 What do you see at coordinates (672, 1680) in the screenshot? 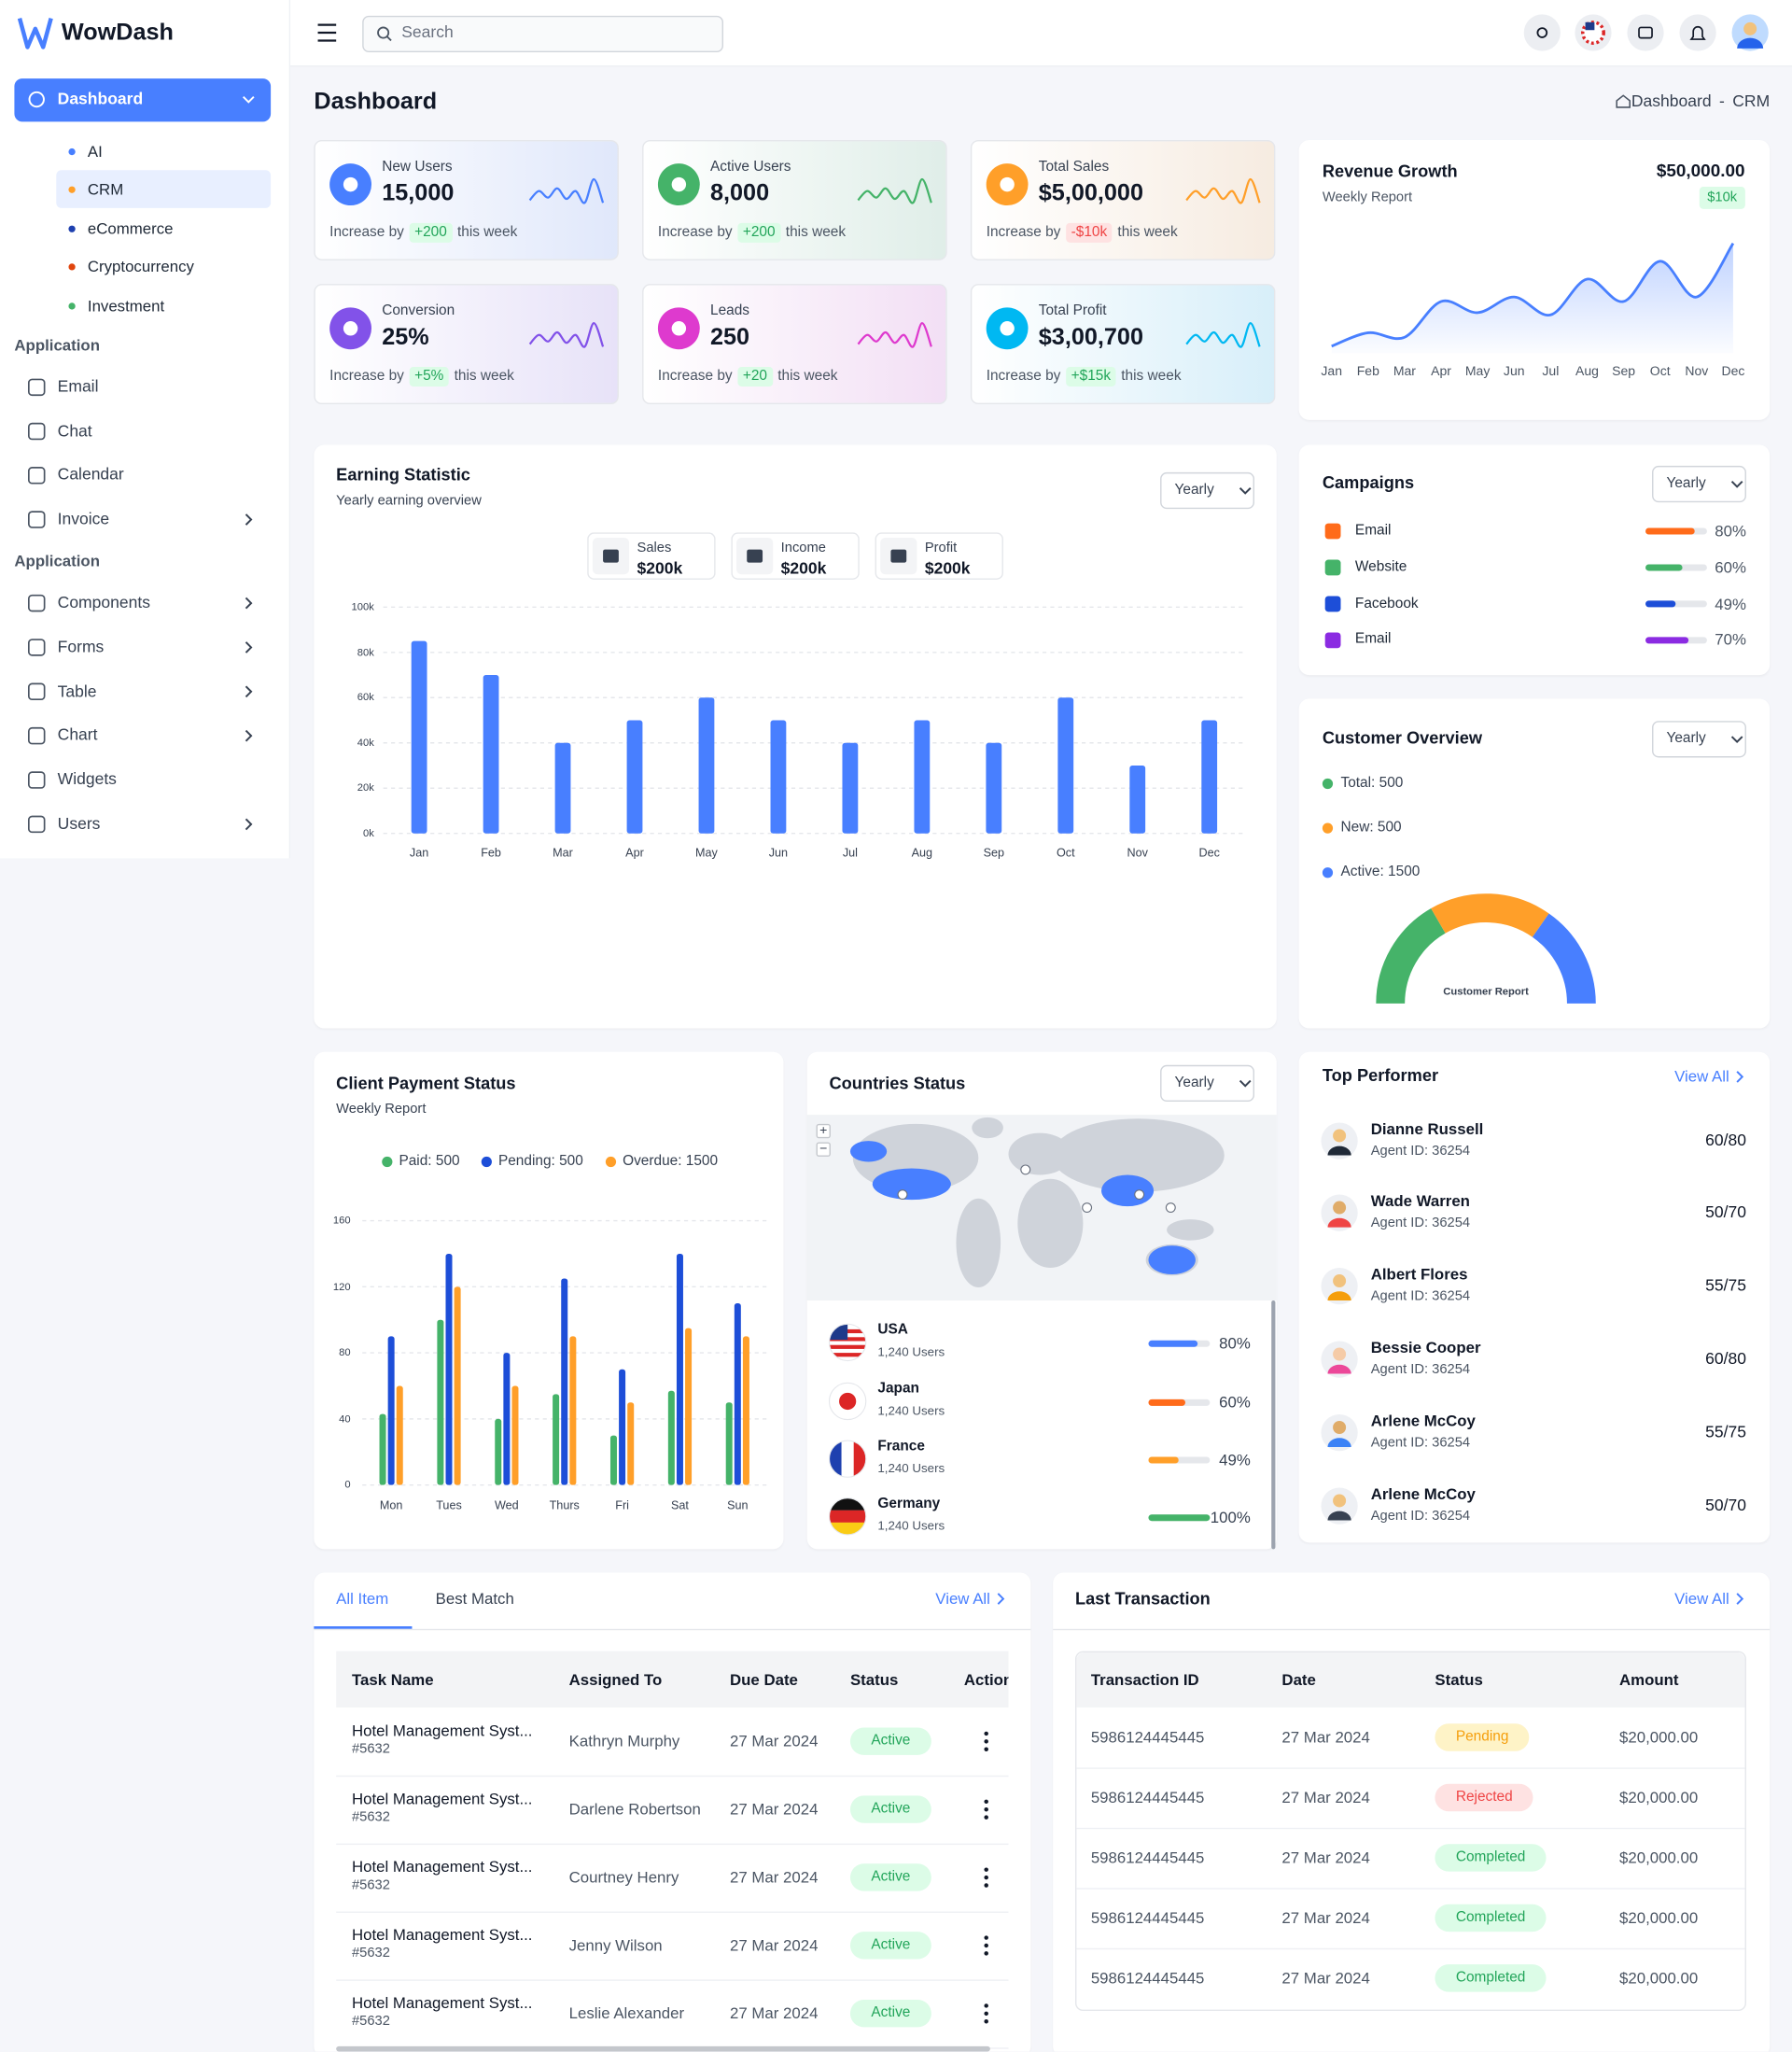
I see `table-header` at bounding box center [672, 1680].